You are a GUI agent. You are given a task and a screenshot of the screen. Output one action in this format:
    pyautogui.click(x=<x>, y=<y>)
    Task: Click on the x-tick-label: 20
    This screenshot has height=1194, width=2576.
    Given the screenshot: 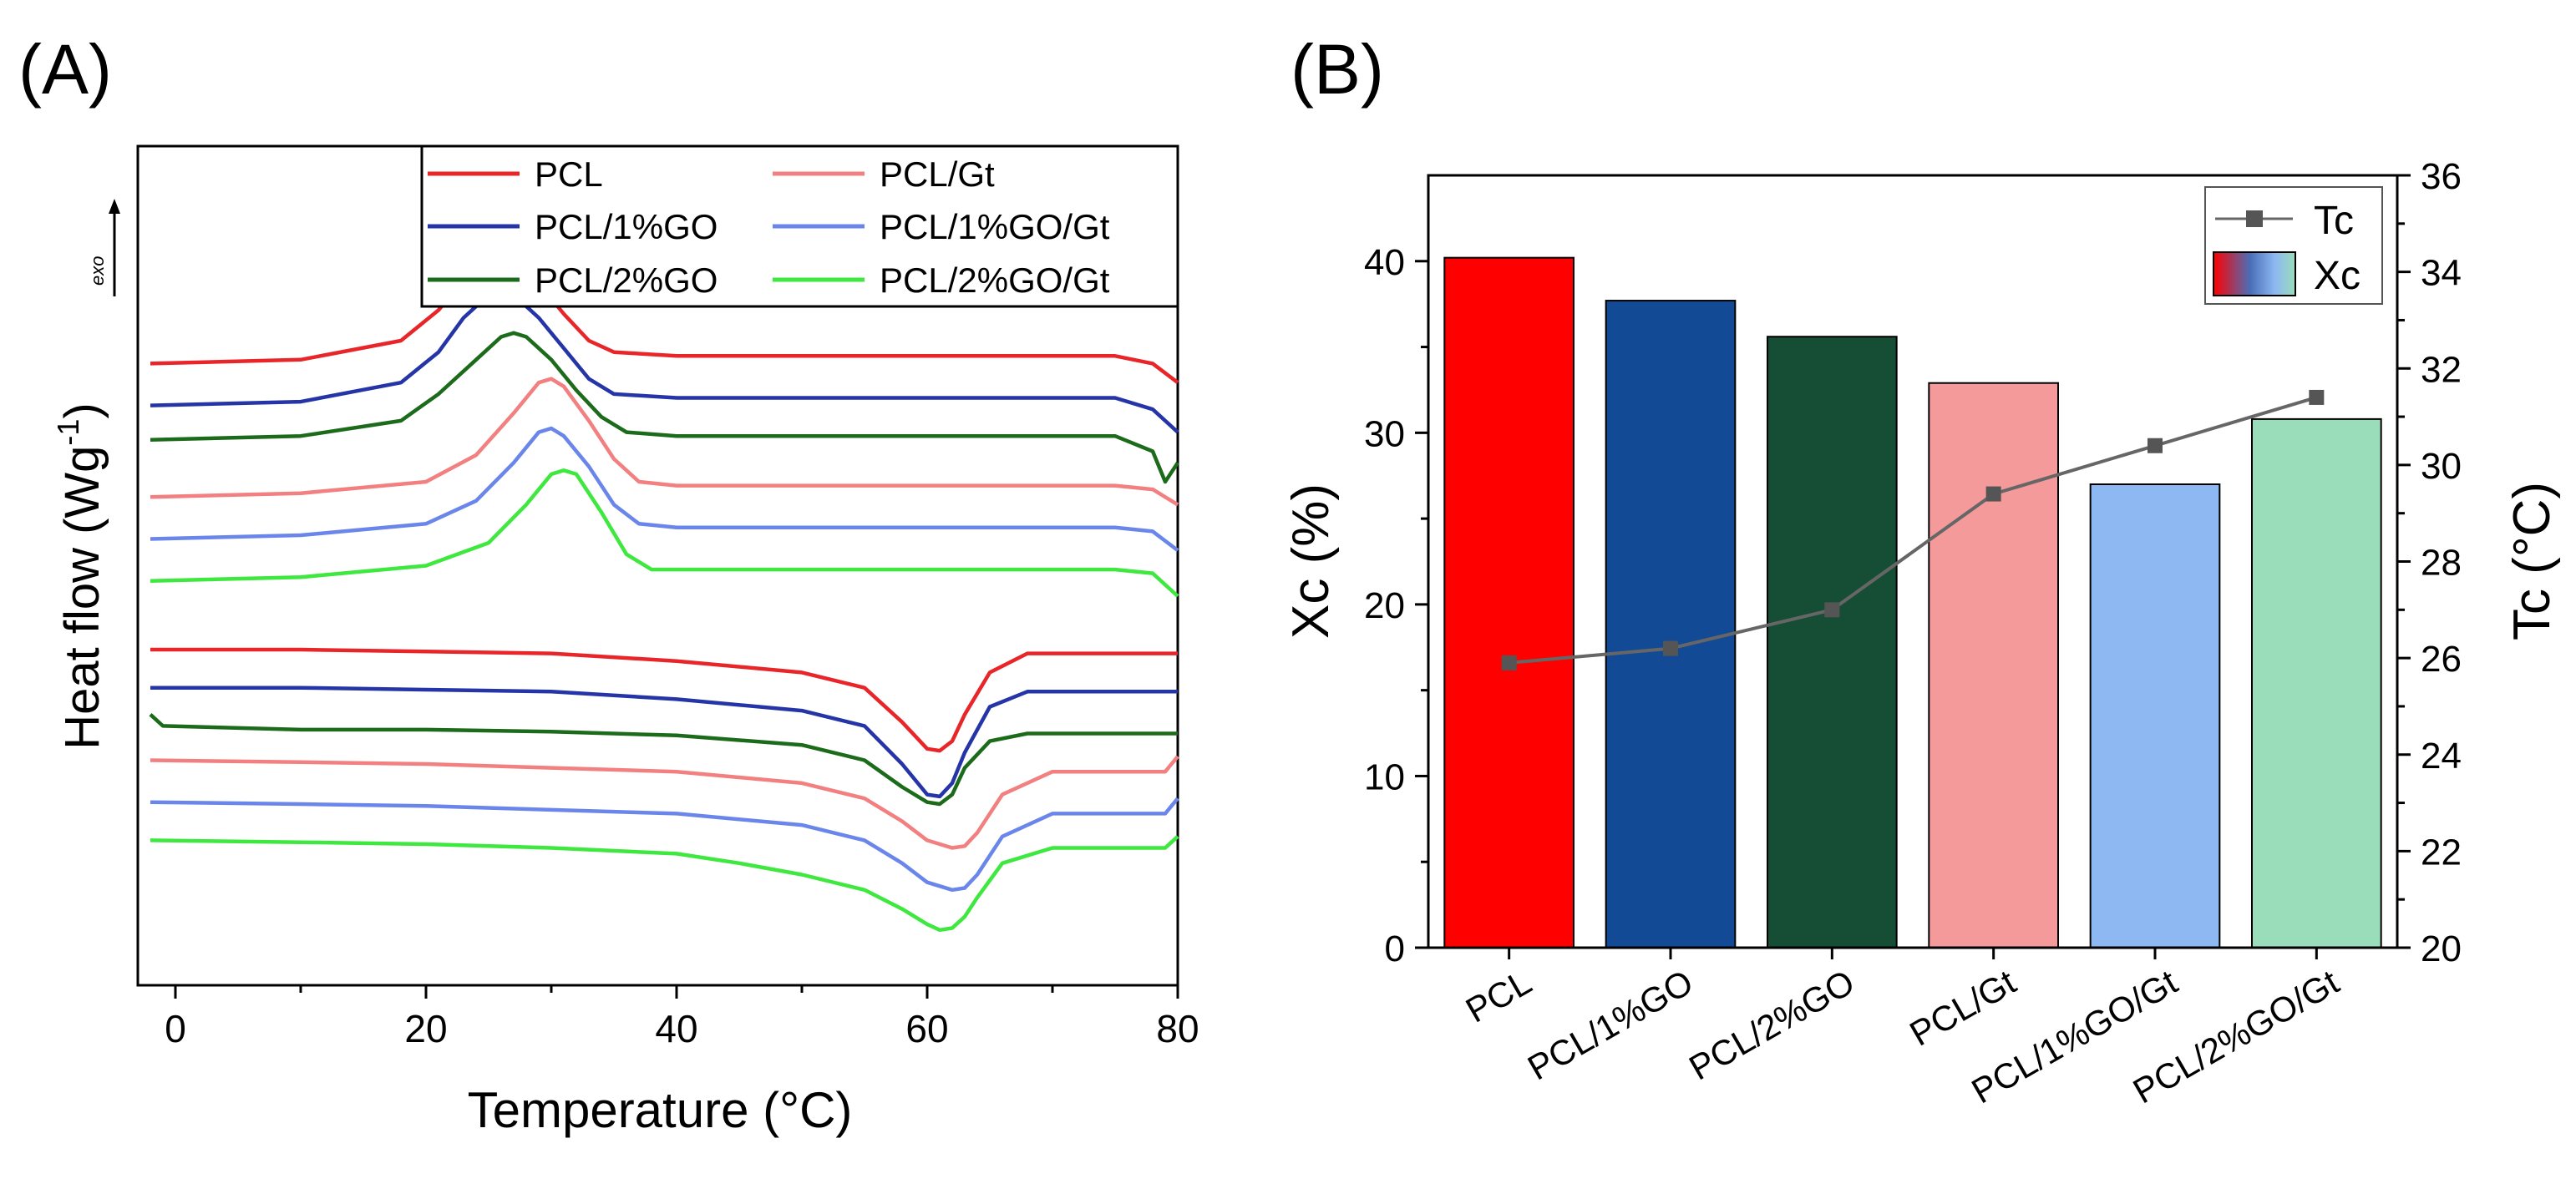 What is the action you would take?
    pyautogui.click(x=425, y=1028)
    